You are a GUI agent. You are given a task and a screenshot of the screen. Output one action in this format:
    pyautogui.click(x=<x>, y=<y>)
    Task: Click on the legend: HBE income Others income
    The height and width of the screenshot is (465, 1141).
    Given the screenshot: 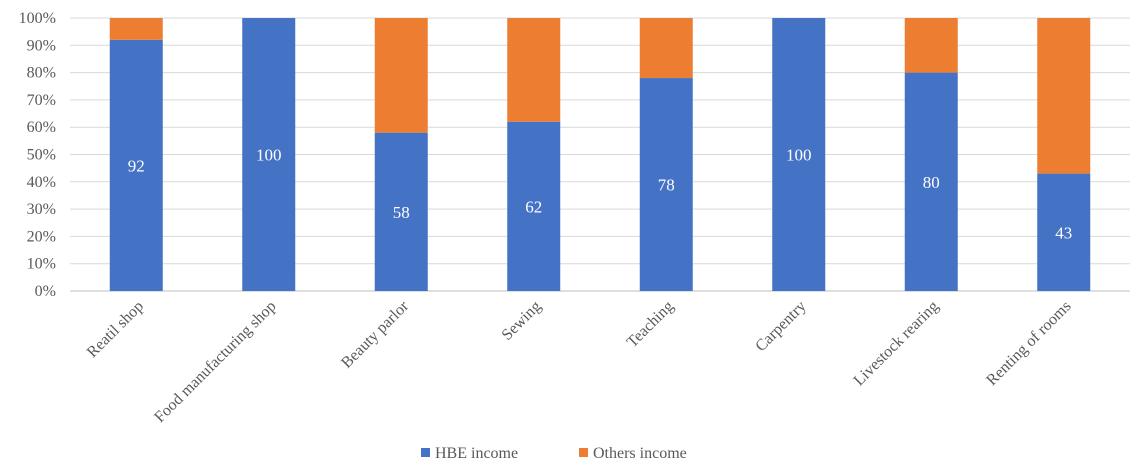 What is the action you would take?
    pyautogui.click(x=554, y=453)
    